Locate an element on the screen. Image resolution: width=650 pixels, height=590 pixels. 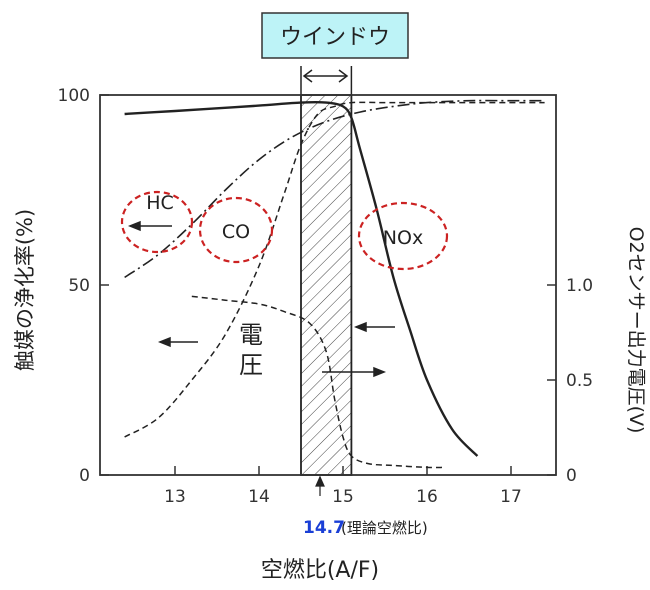
left-tick-label: 100 is located at coordinates (74, 96).